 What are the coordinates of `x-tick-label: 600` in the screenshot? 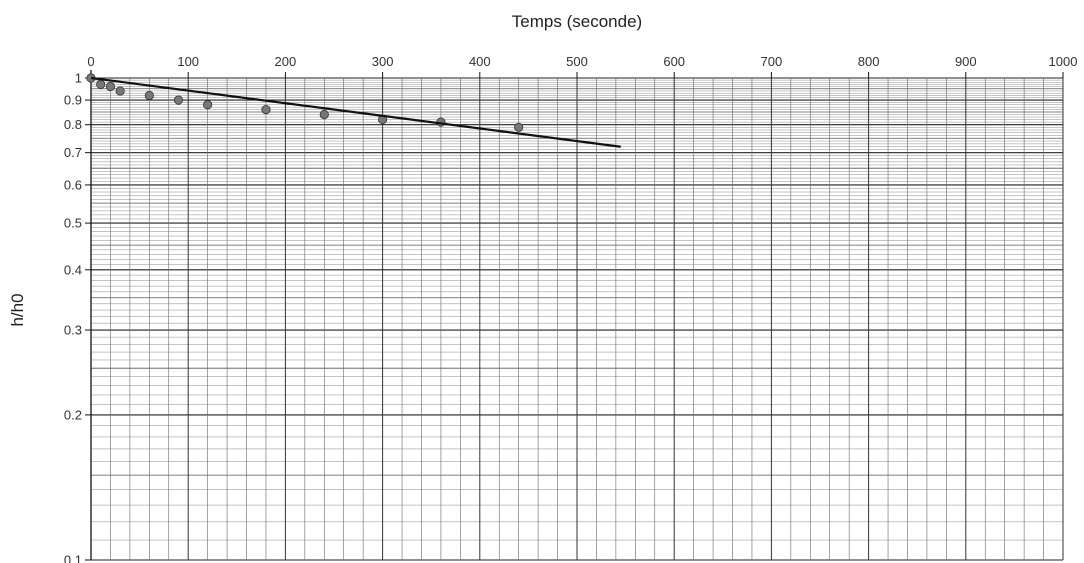 It's located at (674, 61).